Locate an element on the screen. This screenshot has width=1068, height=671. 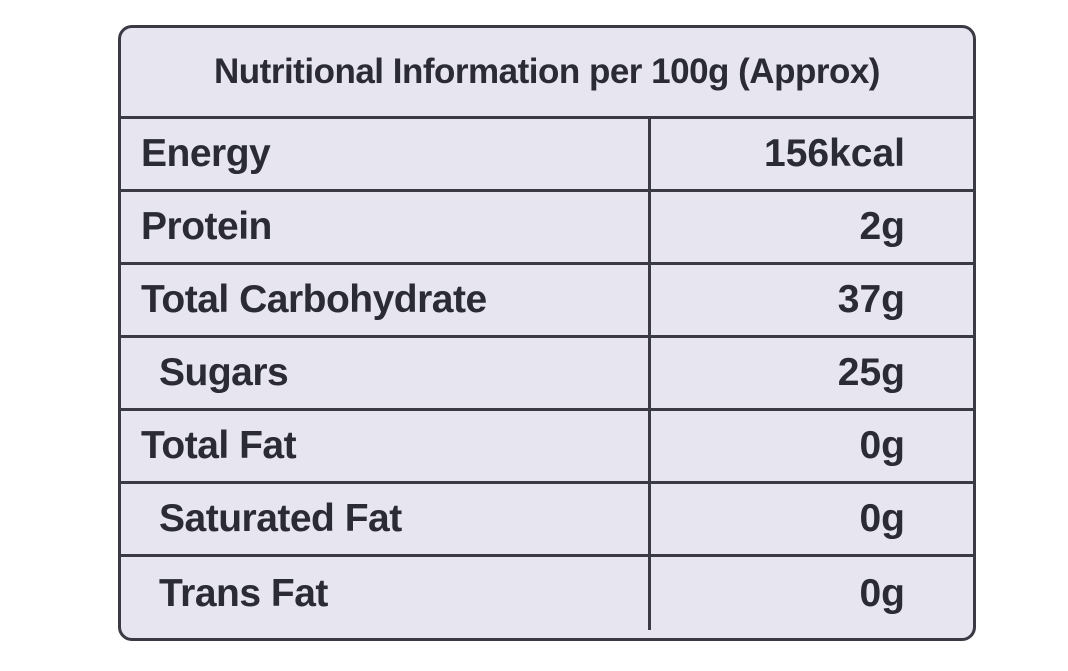
nutrient-name: Total Fat is located at coordinates (386, 446).